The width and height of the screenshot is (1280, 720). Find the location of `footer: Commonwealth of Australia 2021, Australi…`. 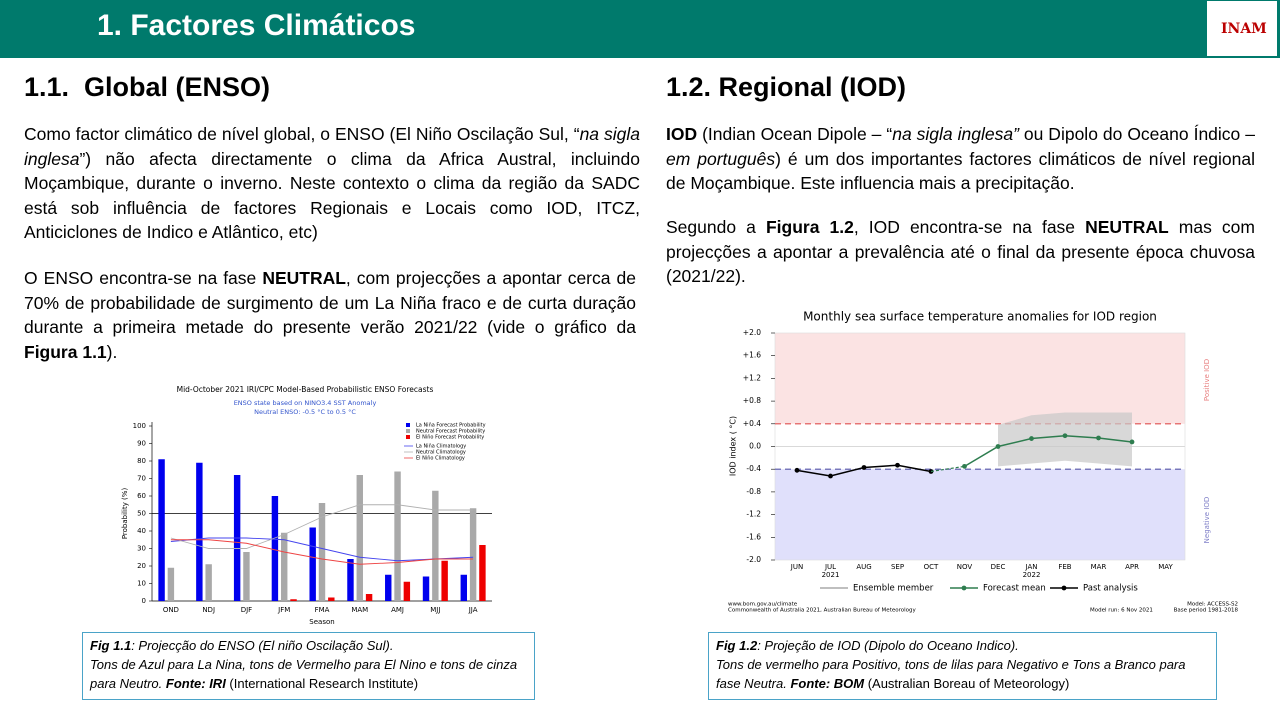

footer: Commonwealth of Australia 2021, Australi… is located at coordinates (822, 611).